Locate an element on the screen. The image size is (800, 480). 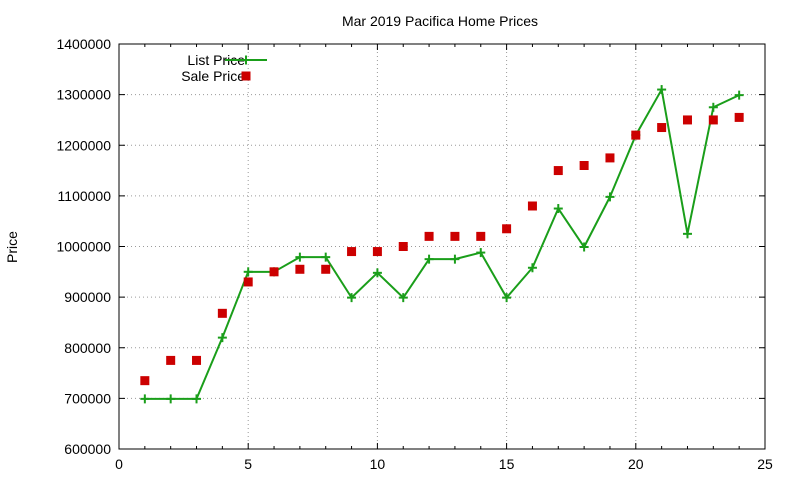
chart-title: Mar 2019 Pacifica Home Prices is located at coordinates (440, 21).